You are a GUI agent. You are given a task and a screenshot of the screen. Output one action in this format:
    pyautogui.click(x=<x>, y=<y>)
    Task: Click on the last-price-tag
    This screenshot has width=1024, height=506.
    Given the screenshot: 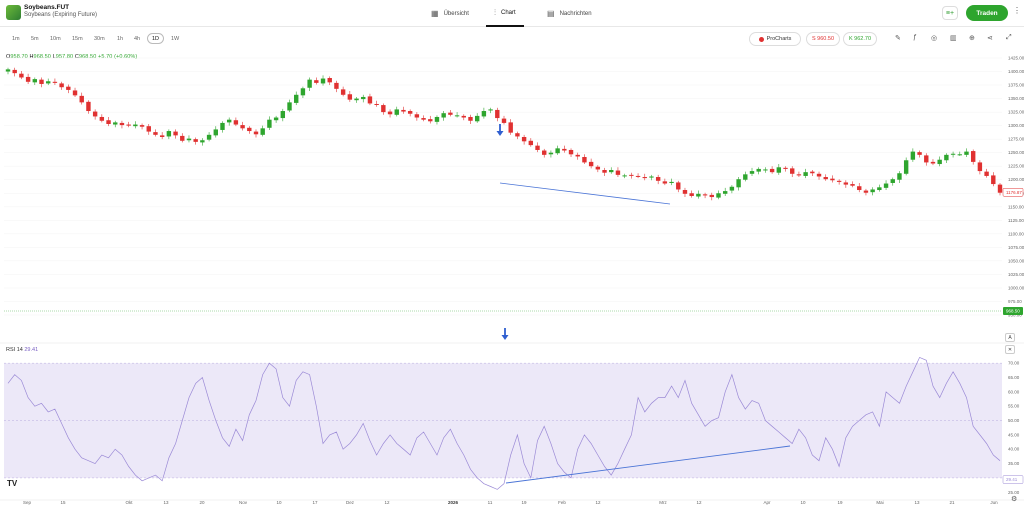 What is the action you would take?
    pyautogui.click(x=1013, y=192)
    